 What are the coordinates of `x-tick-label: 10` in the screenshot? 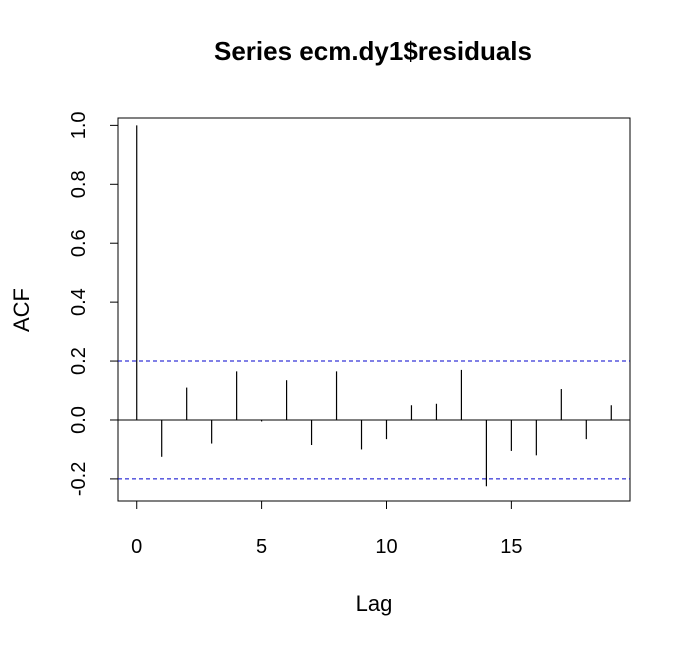 It's located at (386, 547).